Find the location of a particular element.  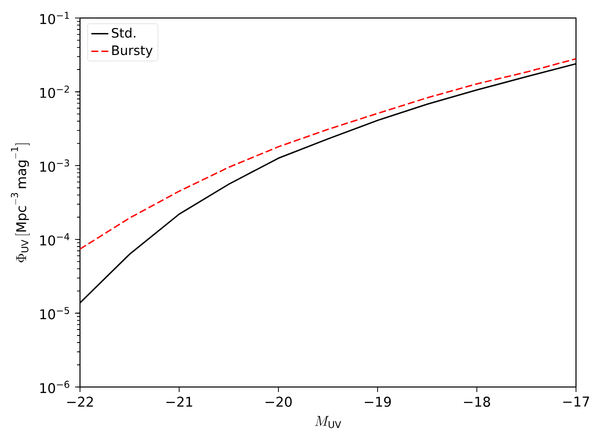

x-tick-label: −19 is located at coordinates (377, 401).